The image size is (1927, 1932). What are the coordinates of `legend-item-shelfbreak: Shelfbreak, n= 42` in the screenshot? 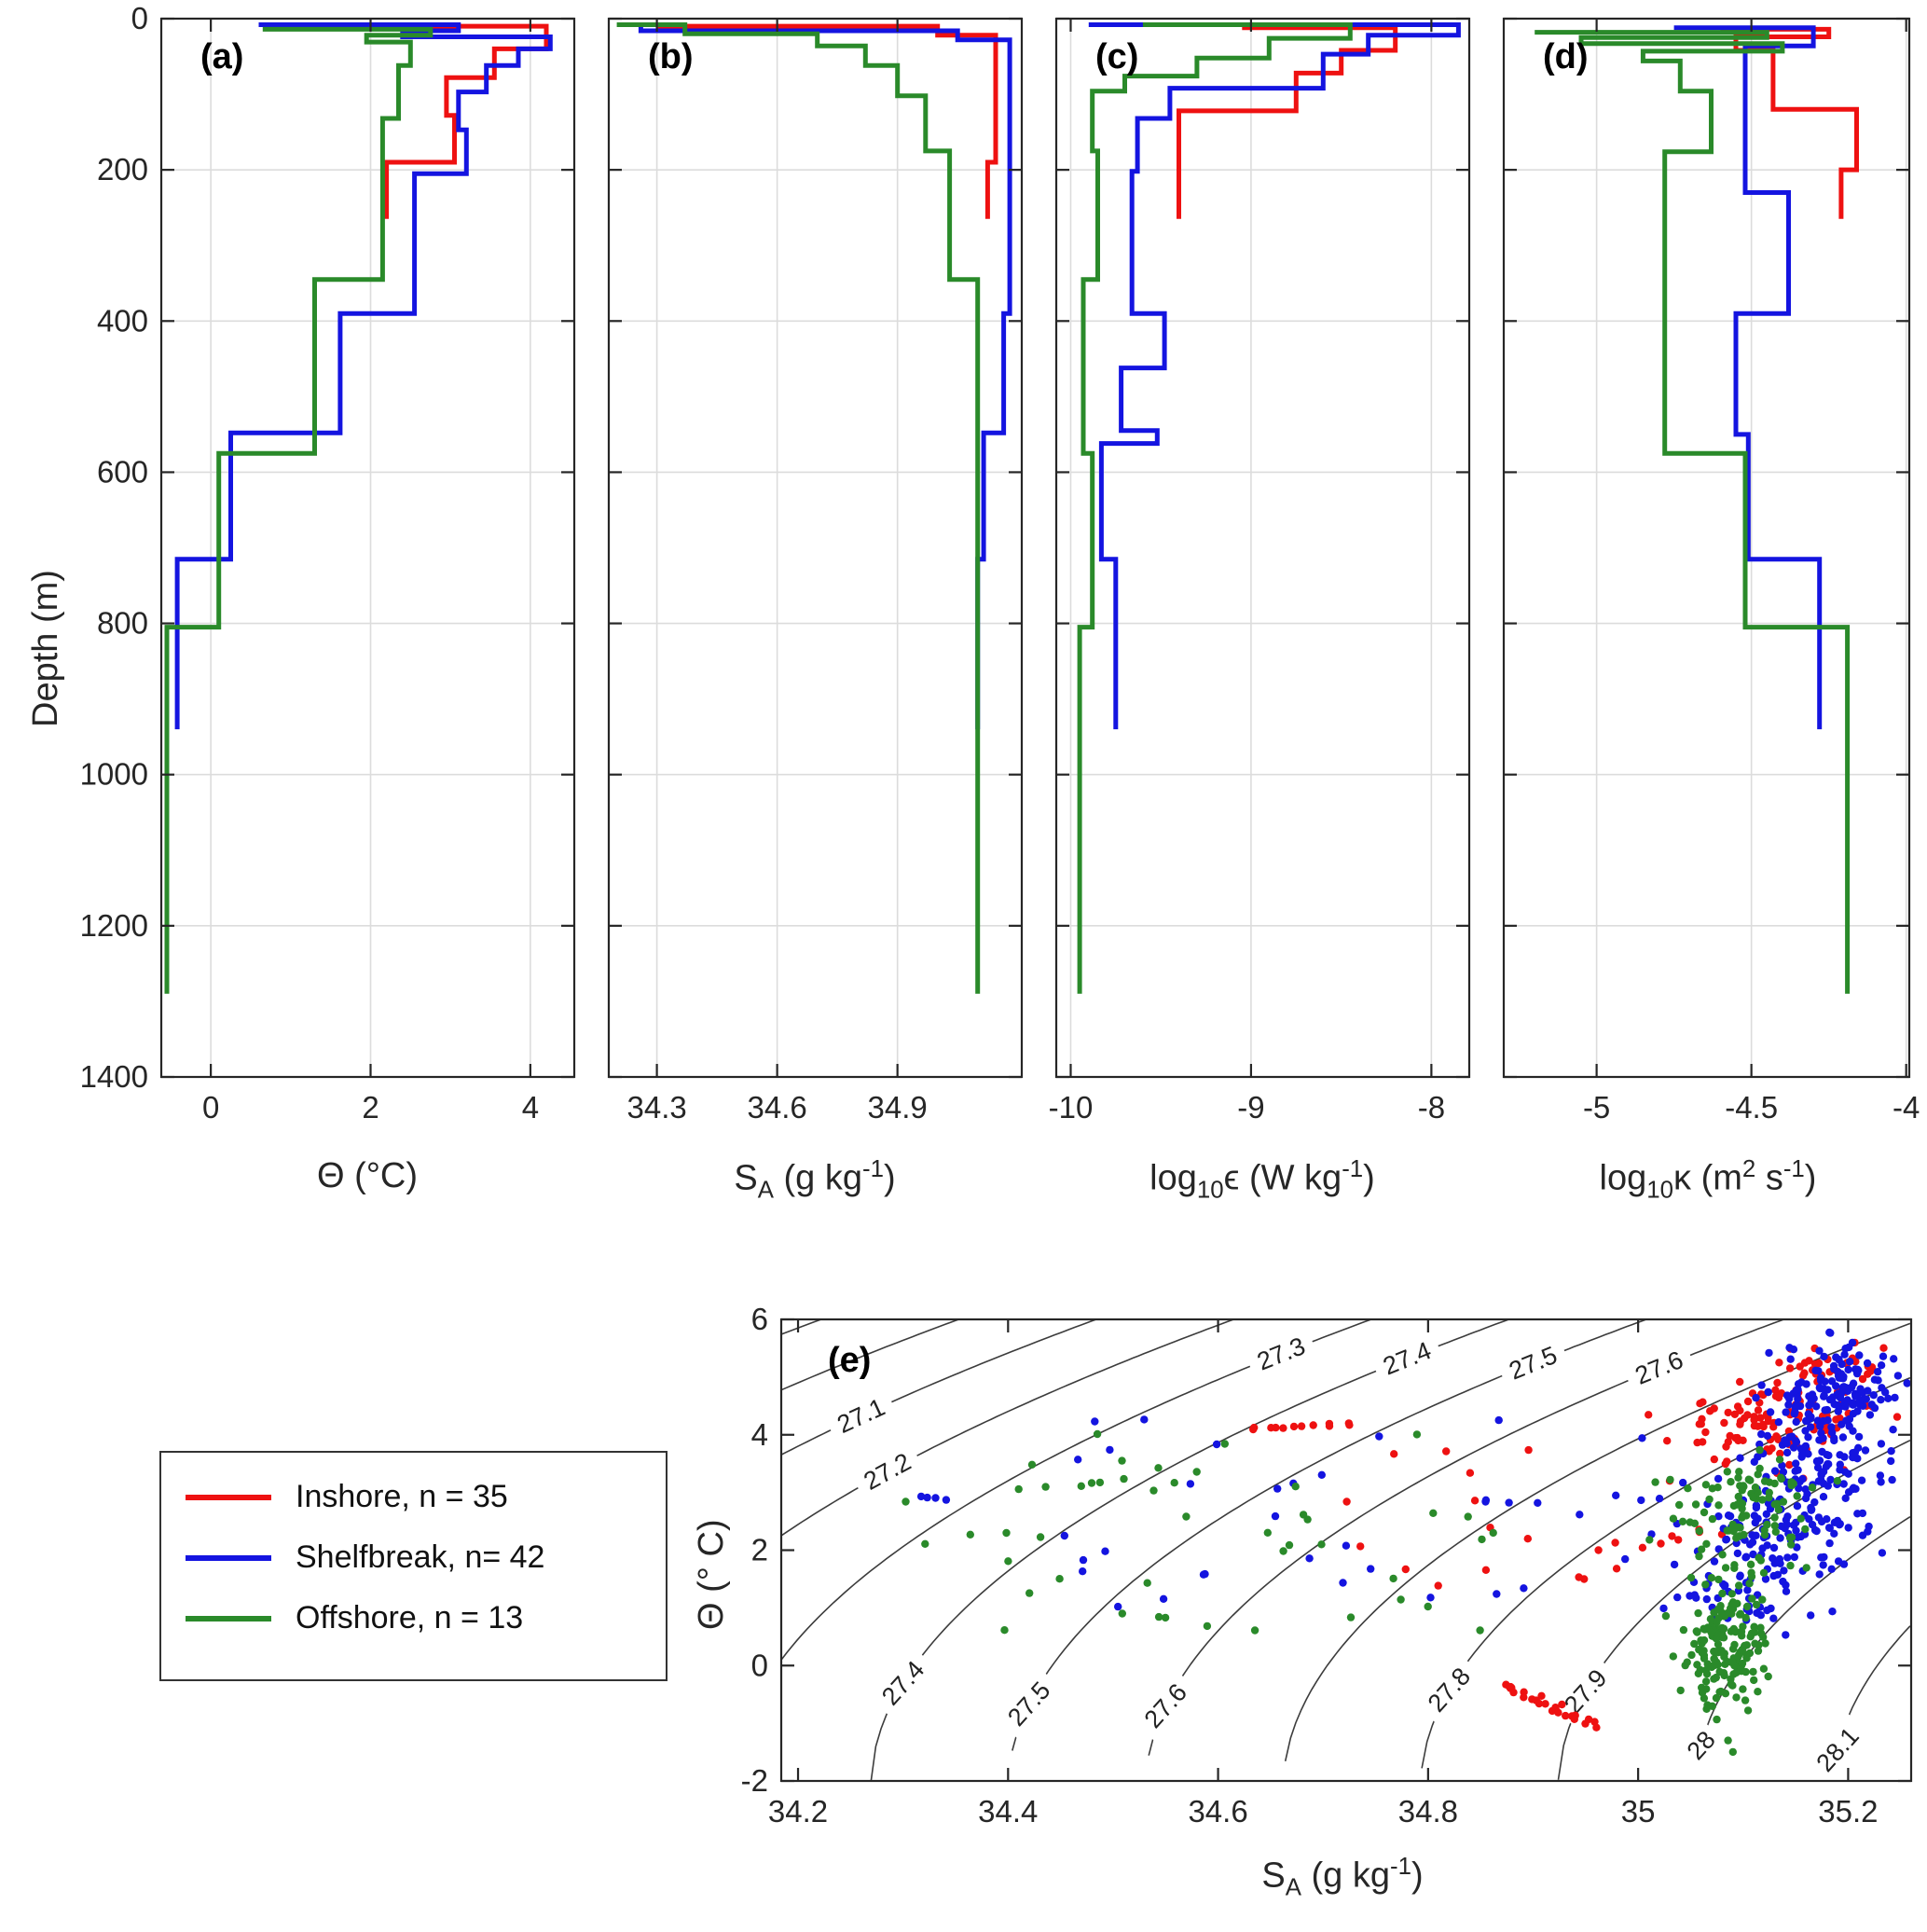 It's located at (413, 1558).